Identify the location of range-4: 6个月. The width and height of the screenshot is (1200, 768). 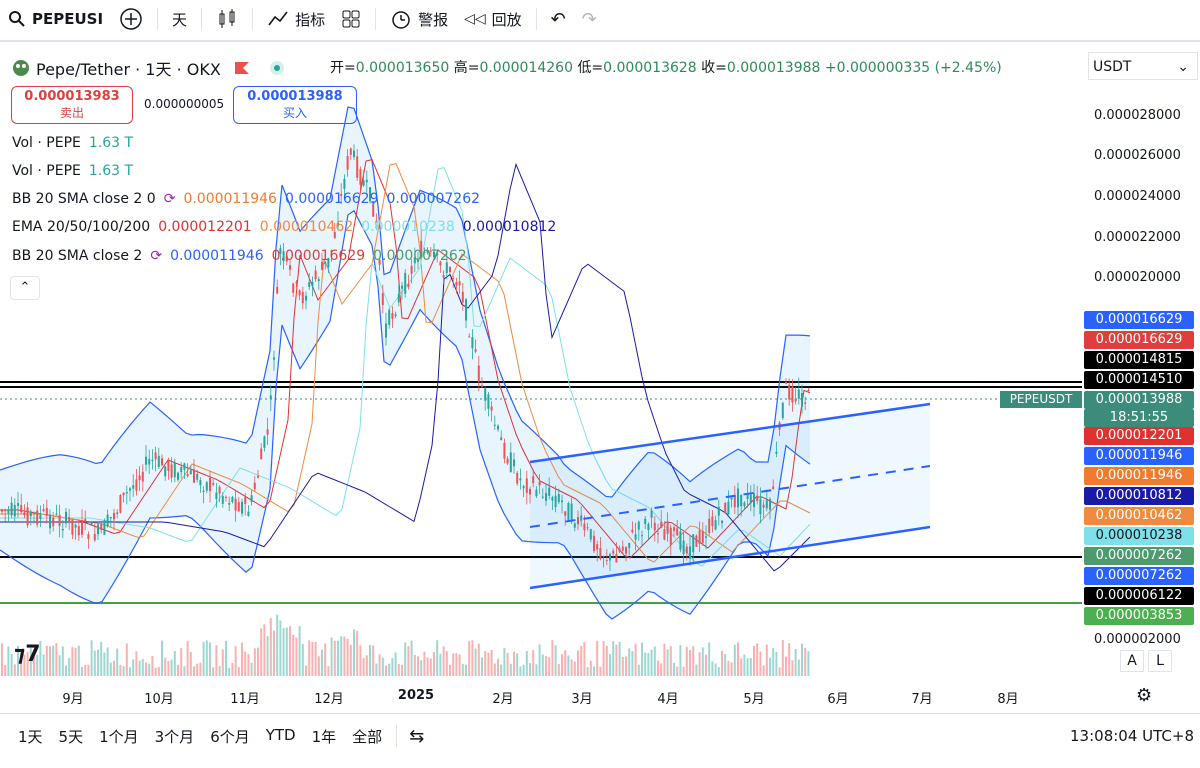
(230, 736).